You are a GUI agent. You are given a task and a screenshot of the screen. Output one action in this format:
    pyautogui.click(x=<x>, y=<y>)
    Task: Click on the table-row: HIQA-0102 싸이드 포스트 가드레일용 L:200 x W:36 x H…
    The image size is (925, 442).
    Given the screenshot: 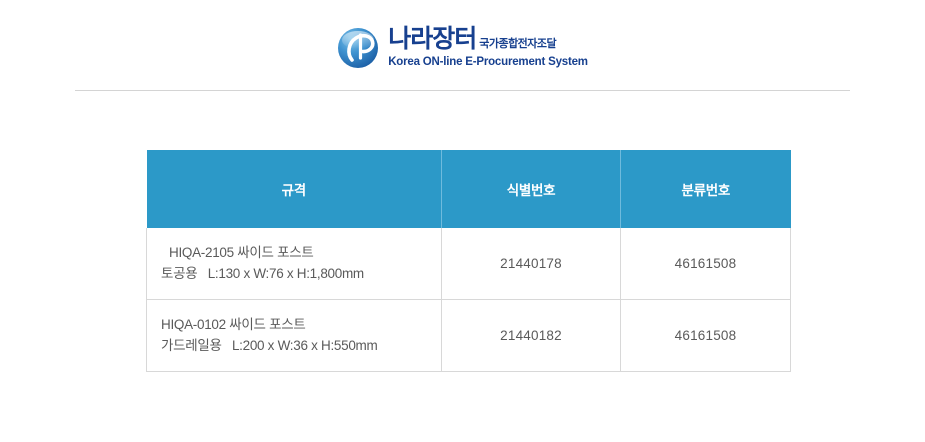 What is the action you would take?
    pyautogui.click(x=468, y=335)
    